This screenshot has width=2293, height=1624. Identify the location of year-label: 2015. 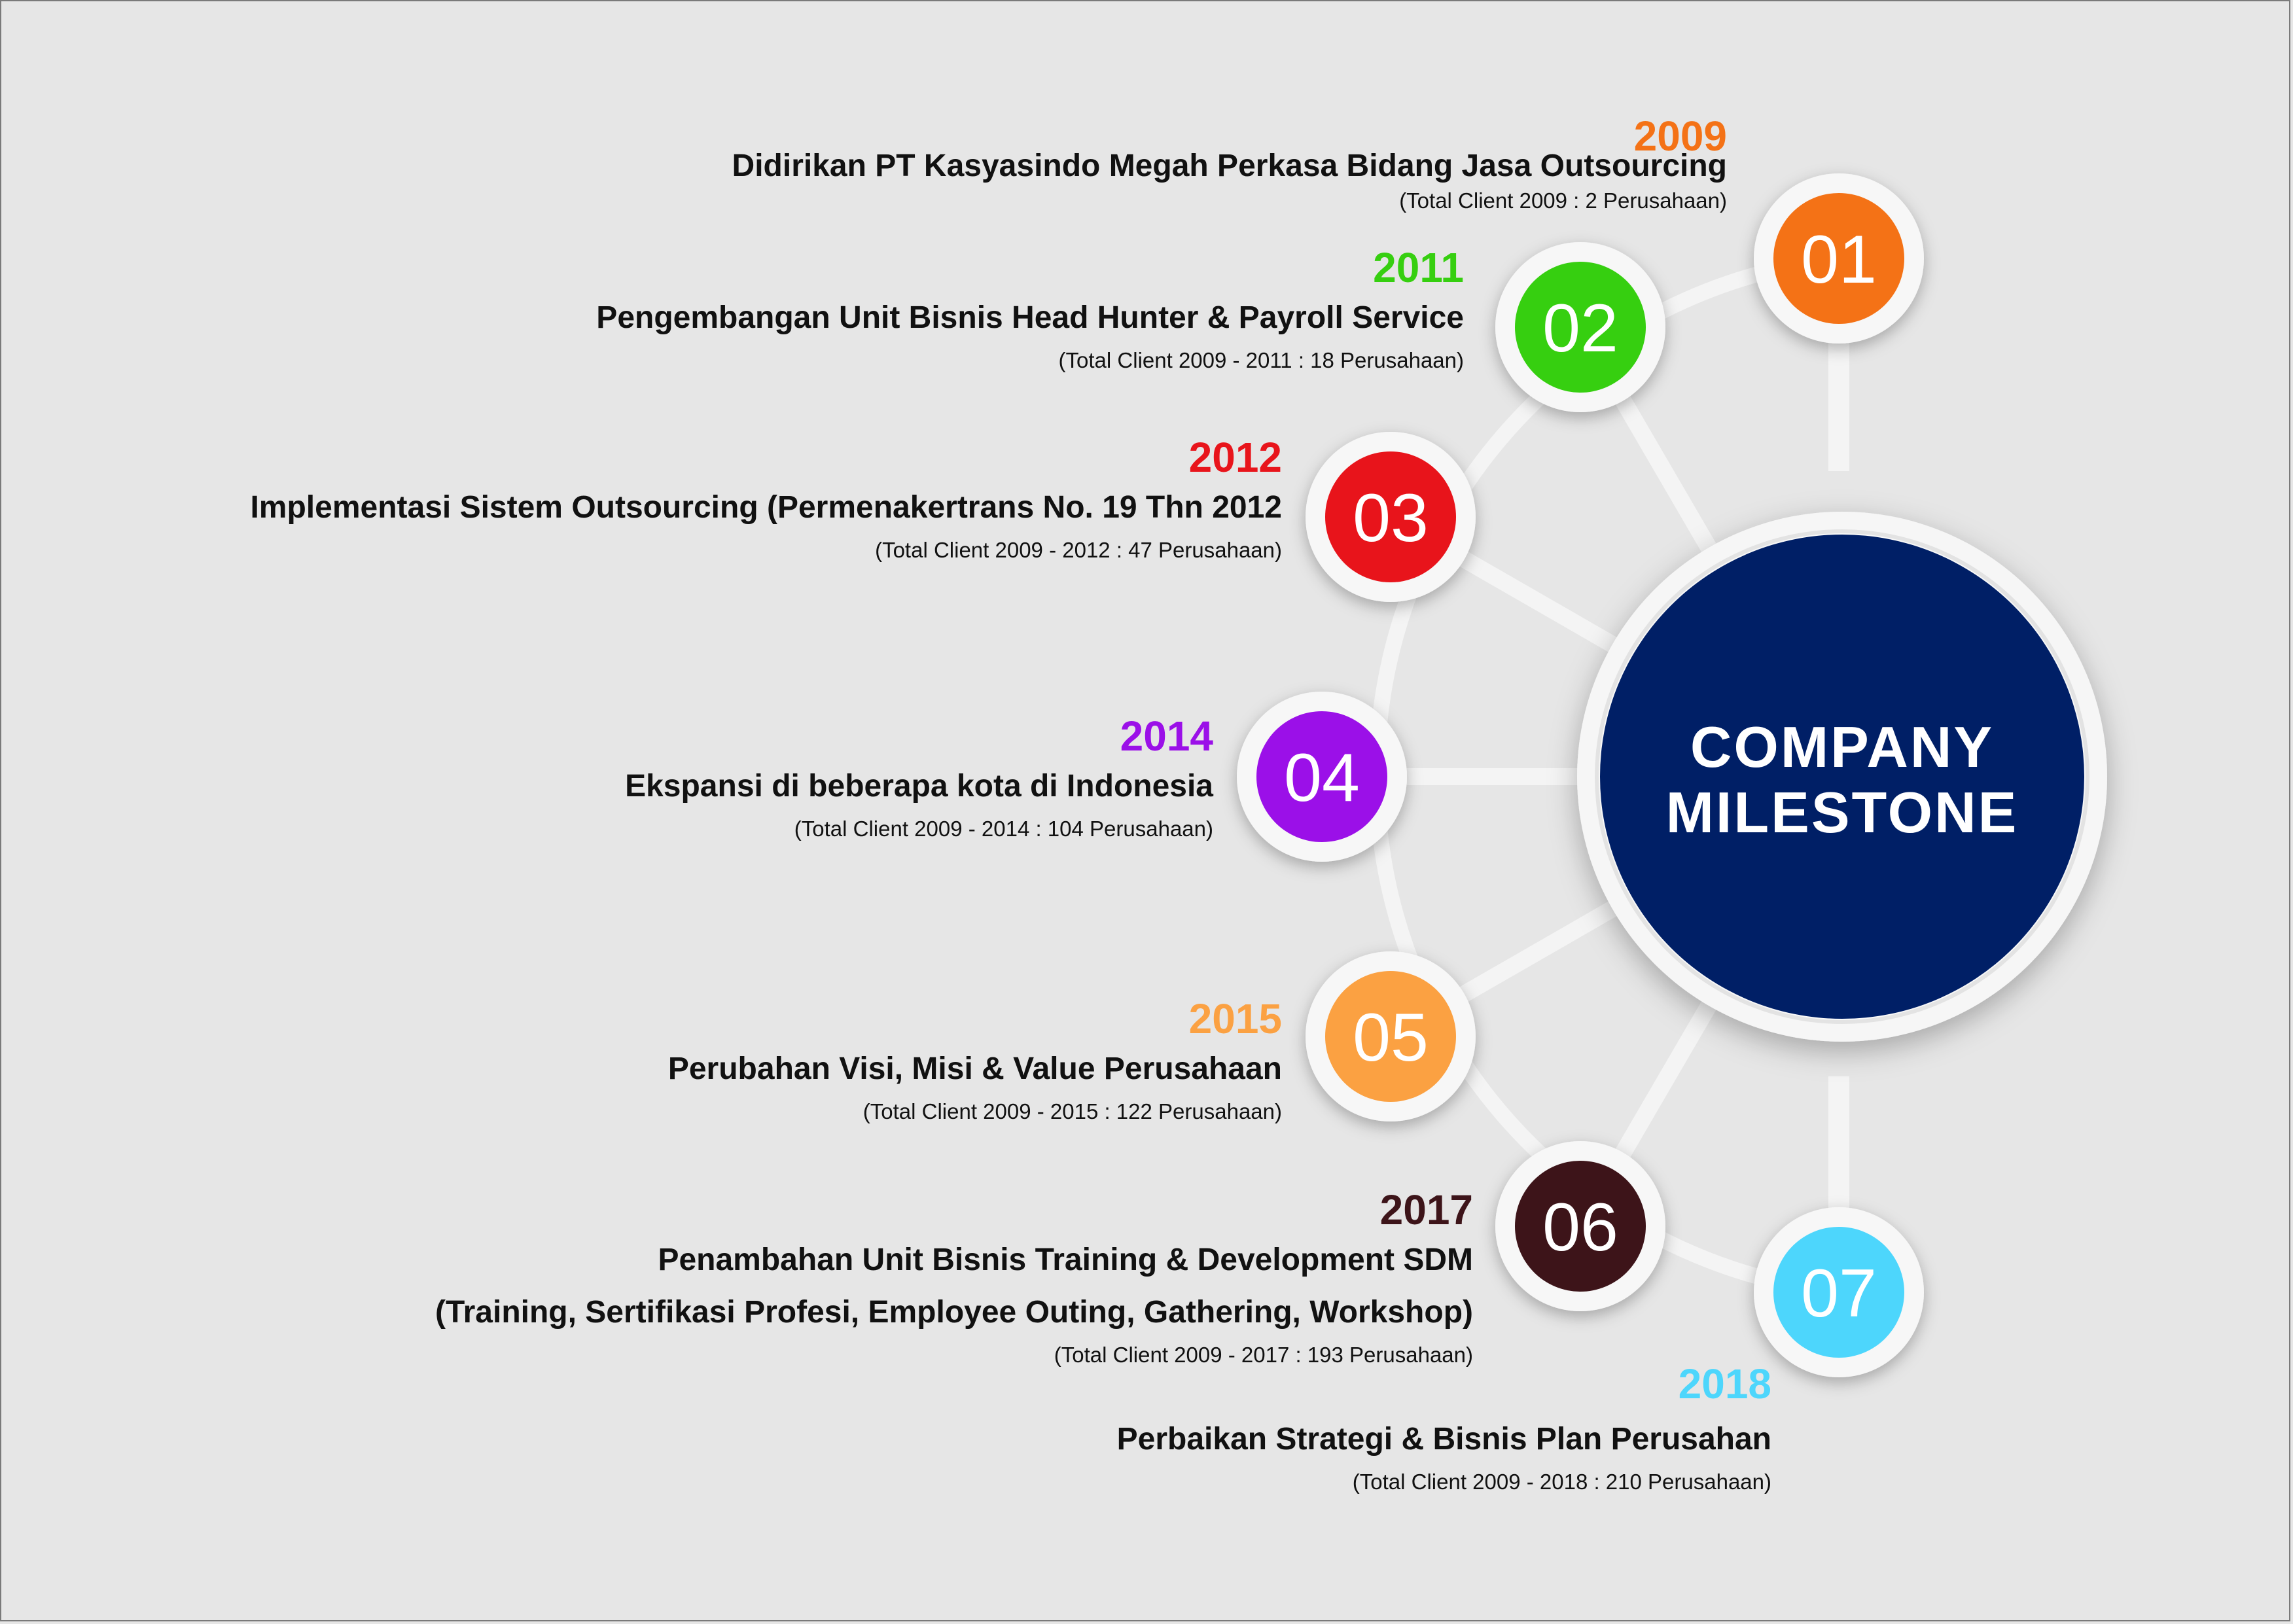
(1235, 1018).